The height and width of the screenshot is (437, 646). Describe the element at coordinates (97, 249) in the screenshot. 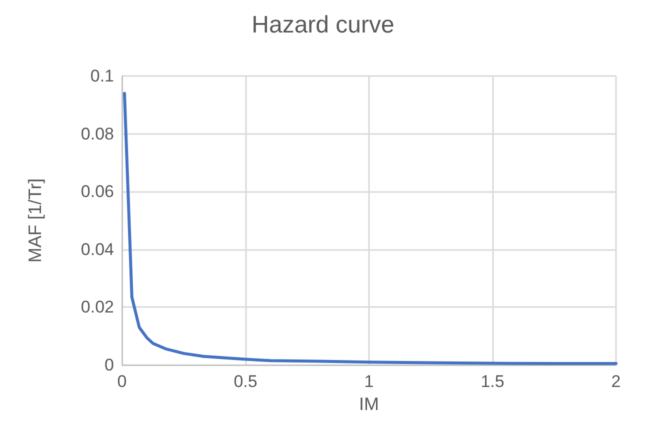

I see `y-tick-label: 0.04` at that location.